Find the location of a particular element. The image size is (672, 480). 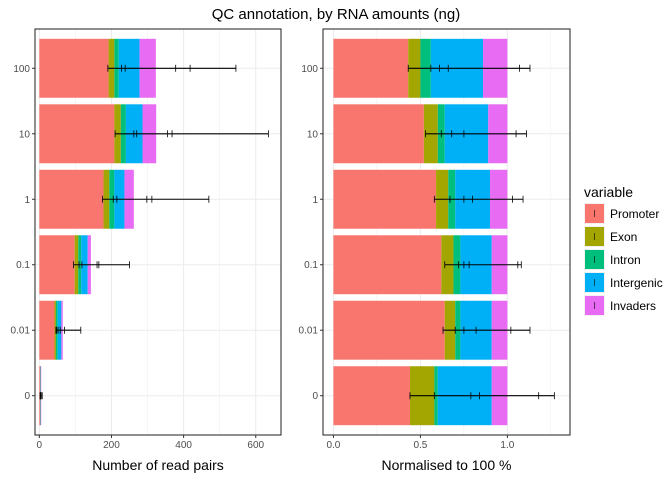

x-tick-label: 0.0 is located at coordinates (333, 445).